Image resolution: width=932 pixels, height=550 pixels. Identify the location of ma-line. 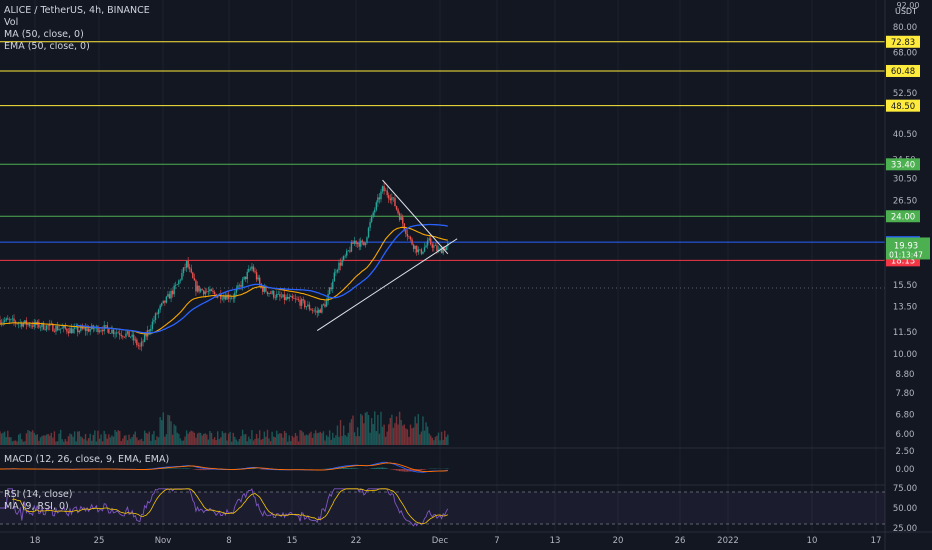
(262, 278).